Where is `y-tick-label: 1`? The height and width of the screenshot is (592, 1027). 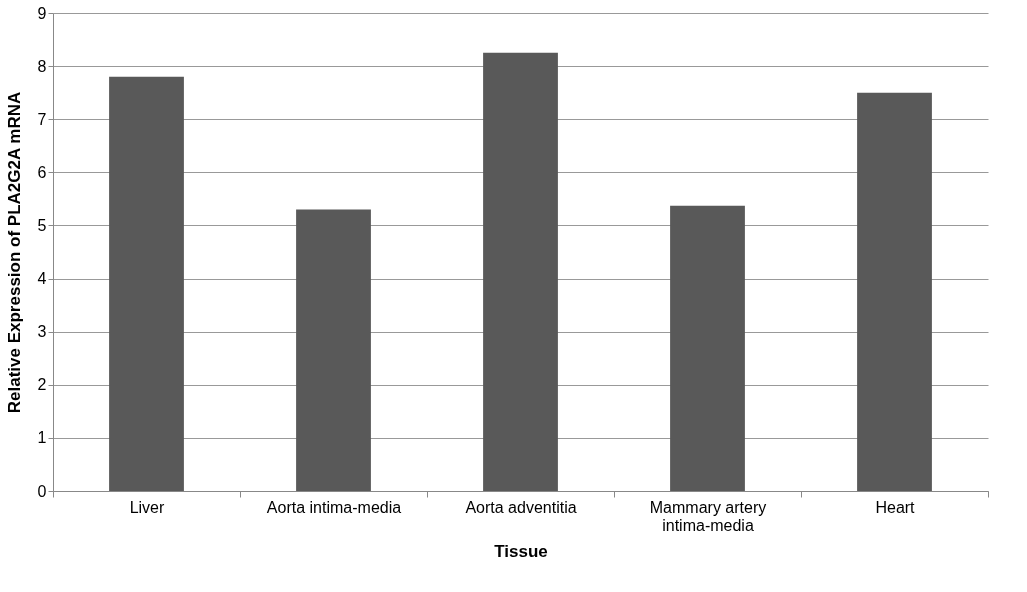
y-tick-label: 1 is located at coordinates (42, 438).